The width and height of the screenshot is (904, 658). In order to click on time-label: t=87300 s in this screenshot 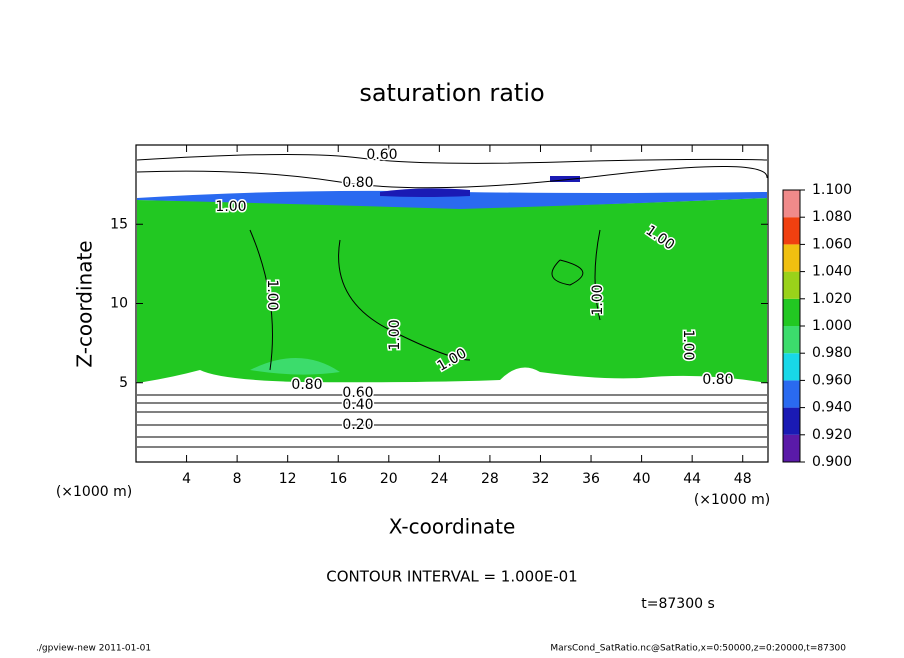, I will do `click(678, 604)`.